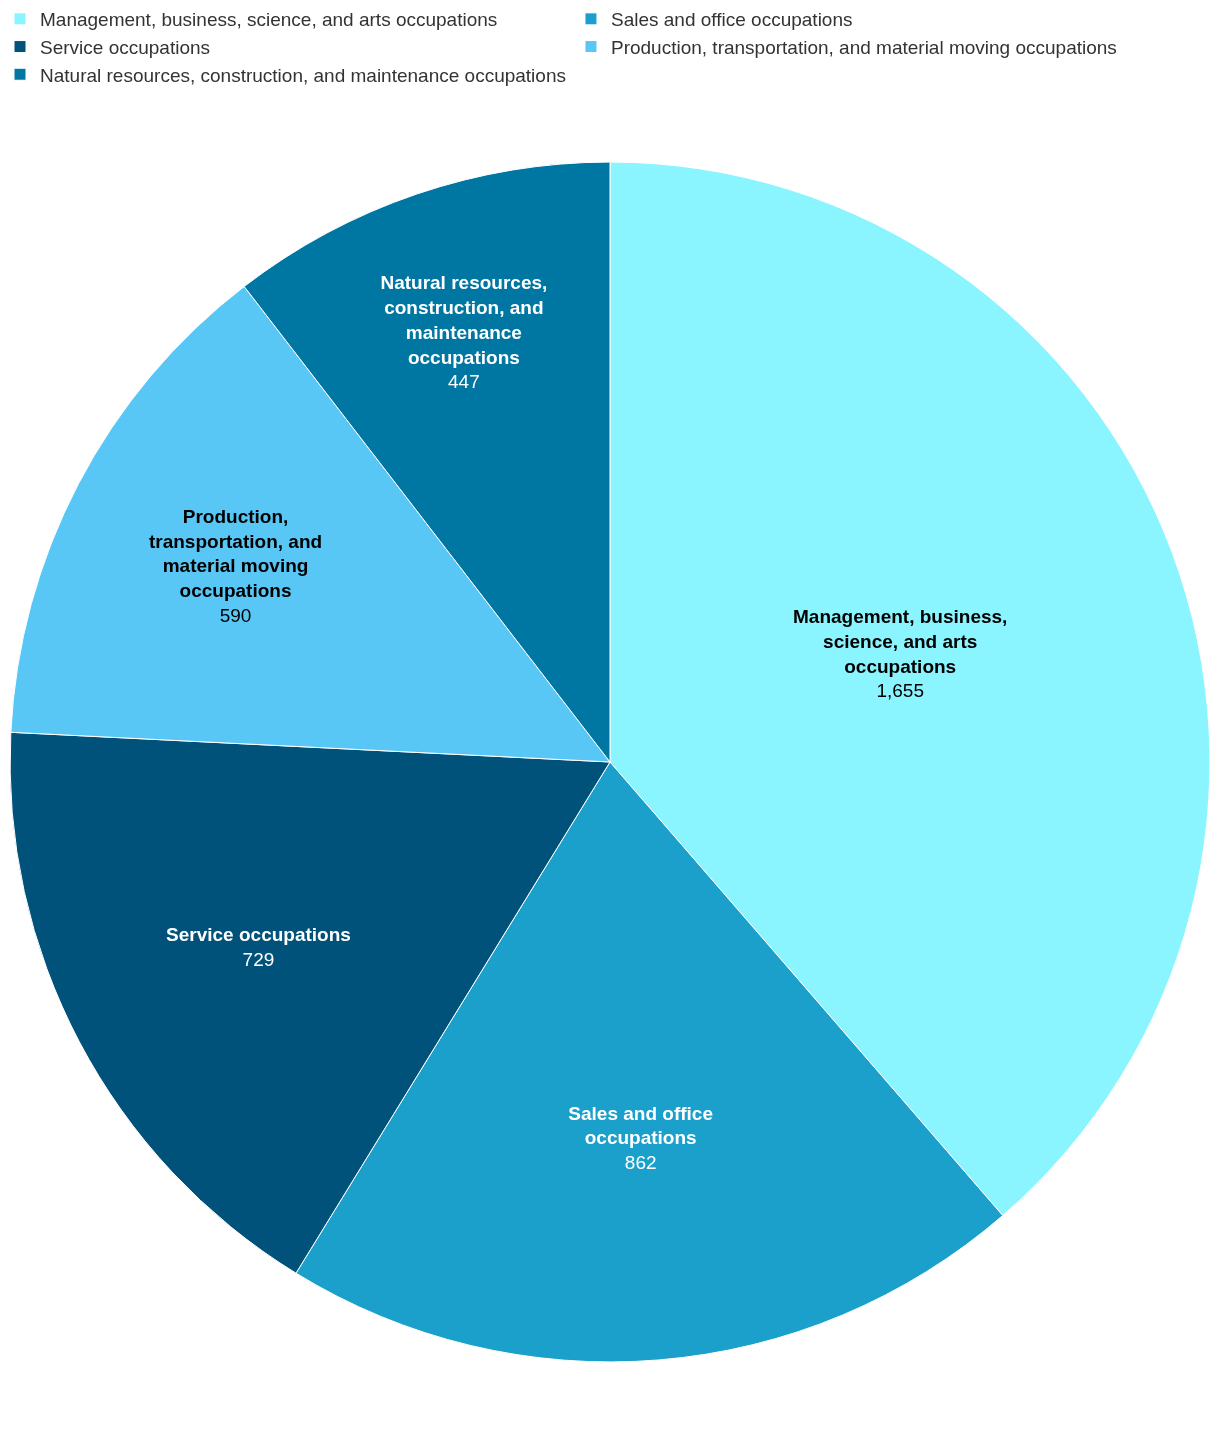  Describe the element at coordinates (235, 615) in the screenshot. I see `data-label: 590` at that location.